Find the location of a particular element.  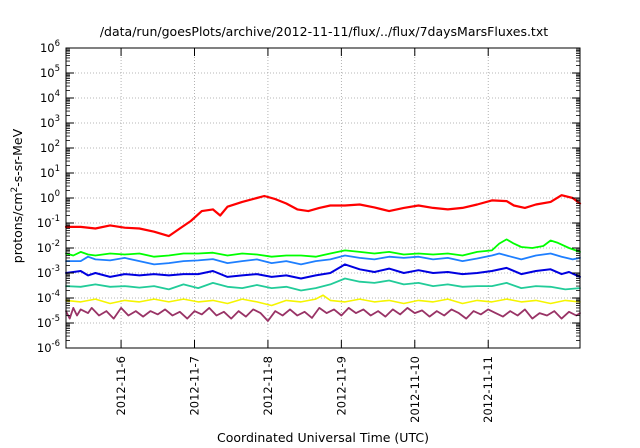

y-axis-label: protons/cm2-s-sr-MeV is located at coordinates (17, 195).